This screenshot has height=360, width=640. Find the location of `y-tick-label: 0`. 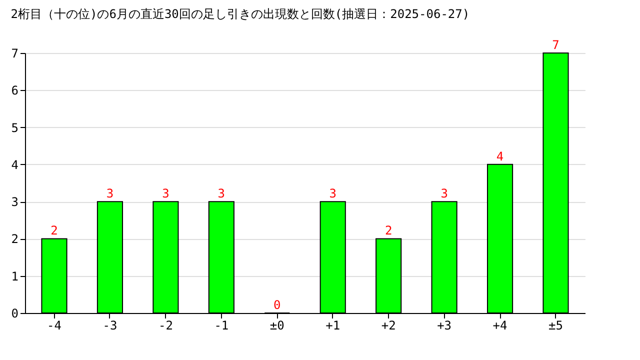

y-tick-label: 0 is located at coordinates (14, 313).